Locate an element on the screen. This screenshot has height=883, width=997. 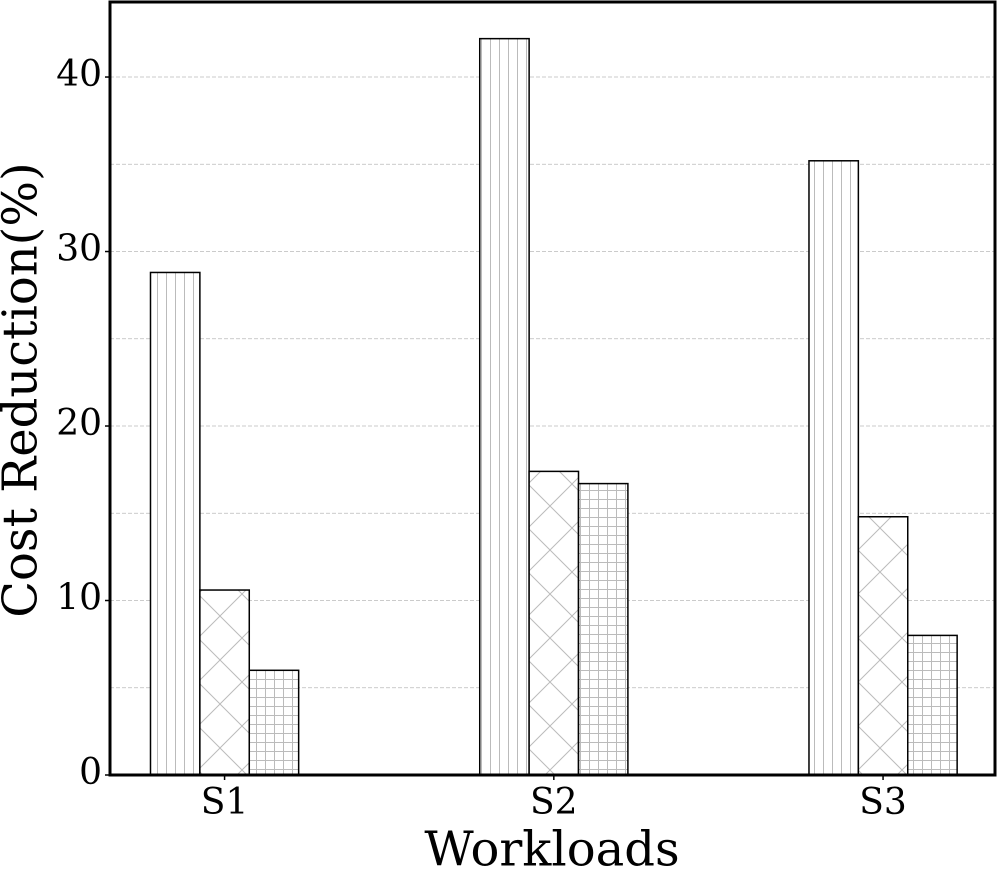
x-tick-label: S1 is located at coordinates (225, 802).